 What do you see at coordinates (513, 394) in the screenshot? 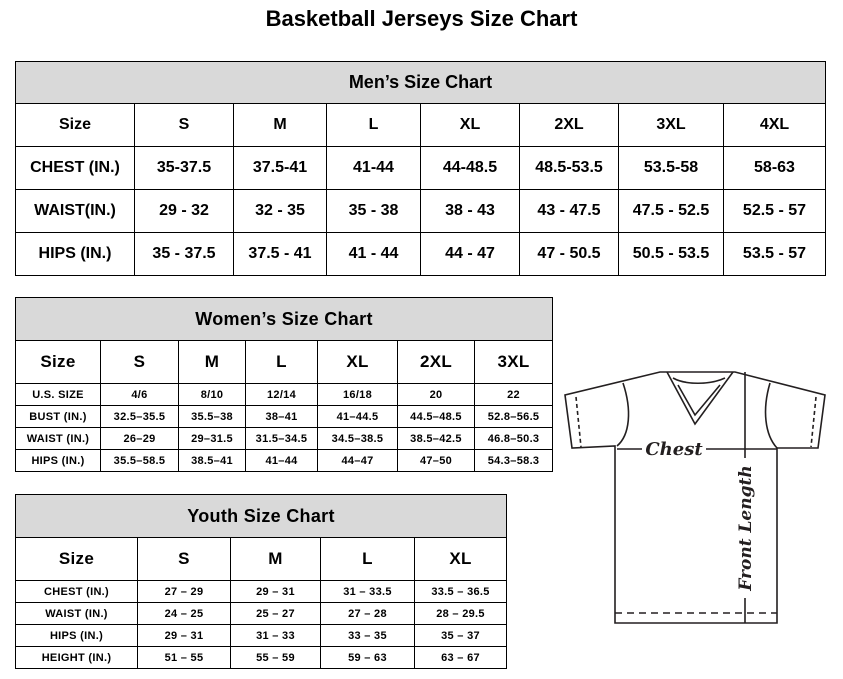
I see `table-cell: 22` at bounding box center [513, 394].